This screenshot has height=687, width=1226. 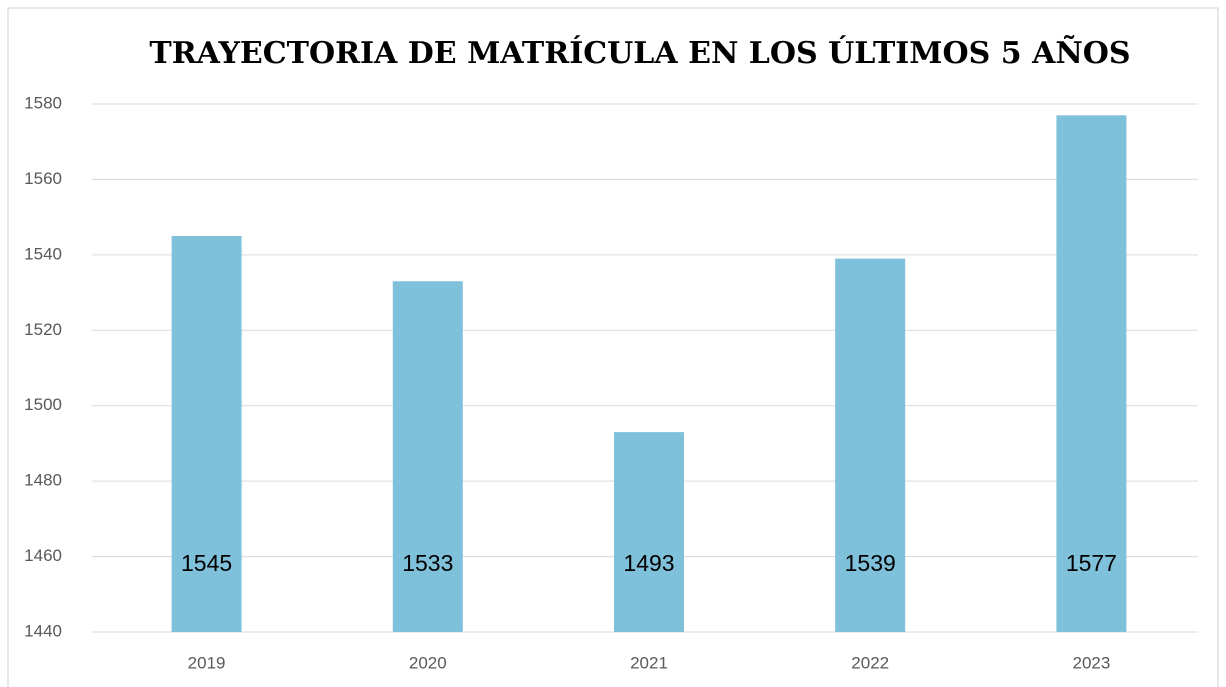 What do you see at coordinates (43, 480) in the screenshot?
I see `y-tick-label: 1480` at bounding box center [43, 480].